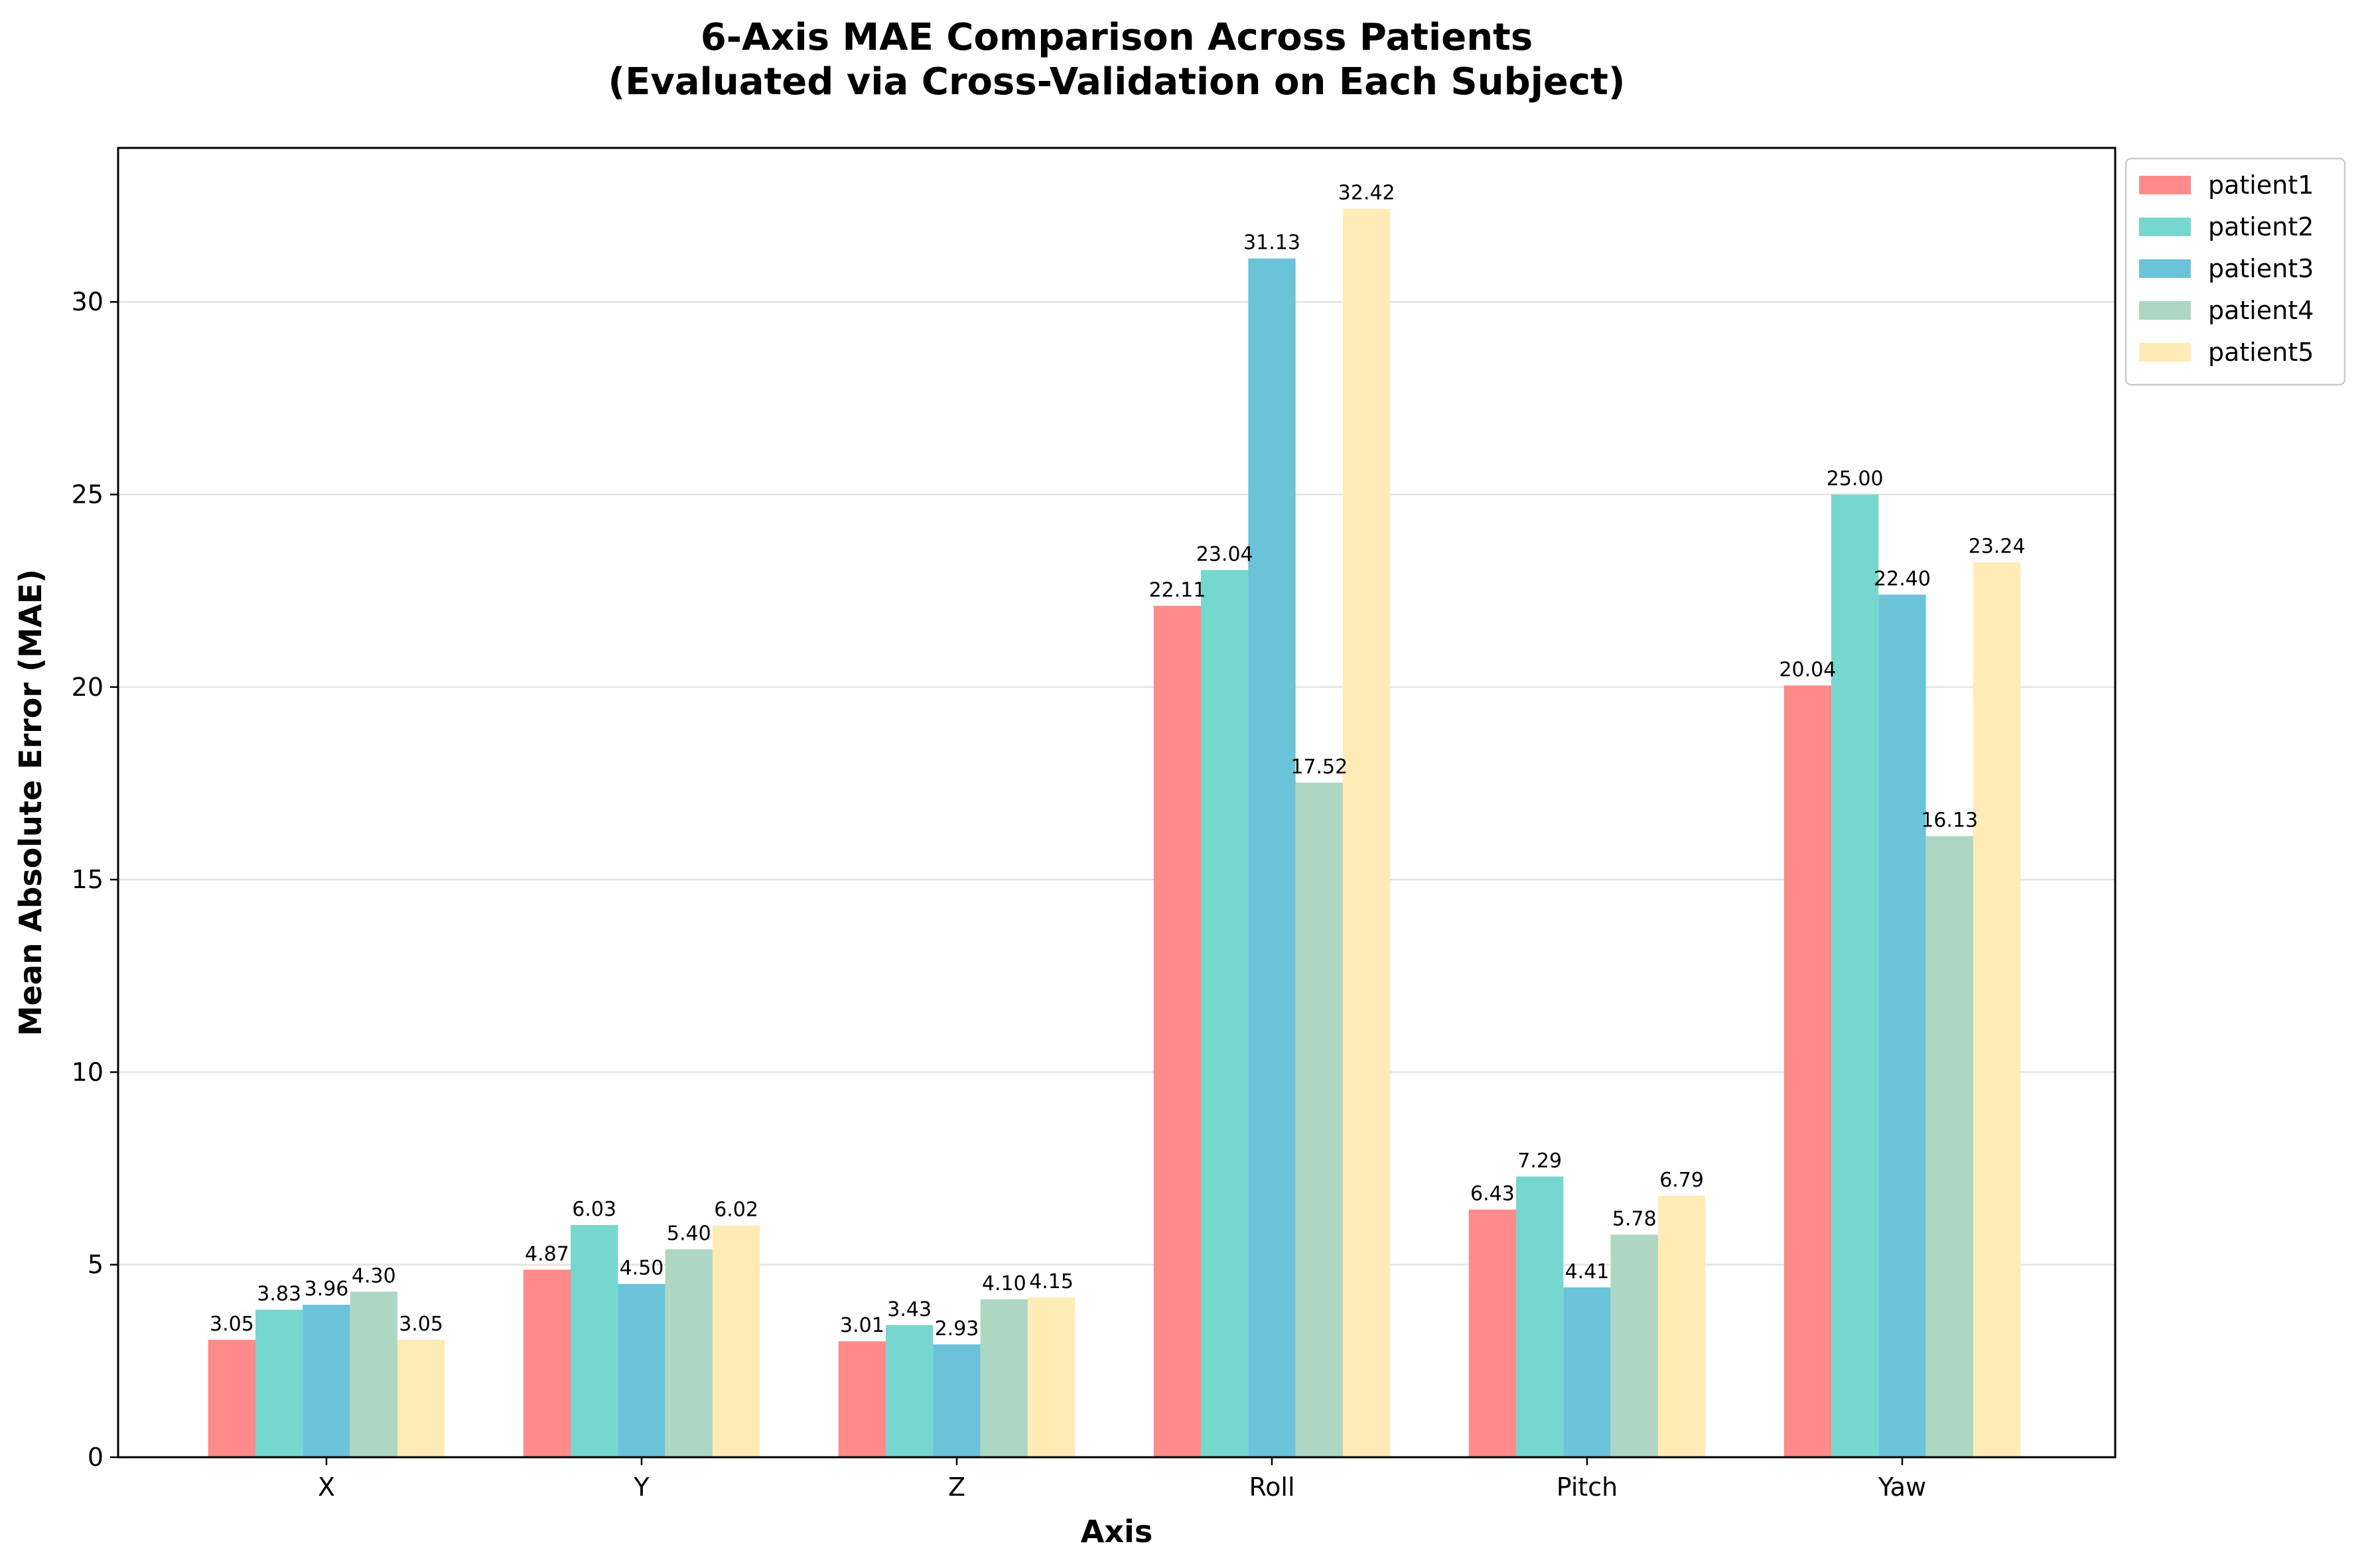  Describe the element at coordinates (96, 1265) in the screenshot. I see `y-tick-label: 5` at that location.